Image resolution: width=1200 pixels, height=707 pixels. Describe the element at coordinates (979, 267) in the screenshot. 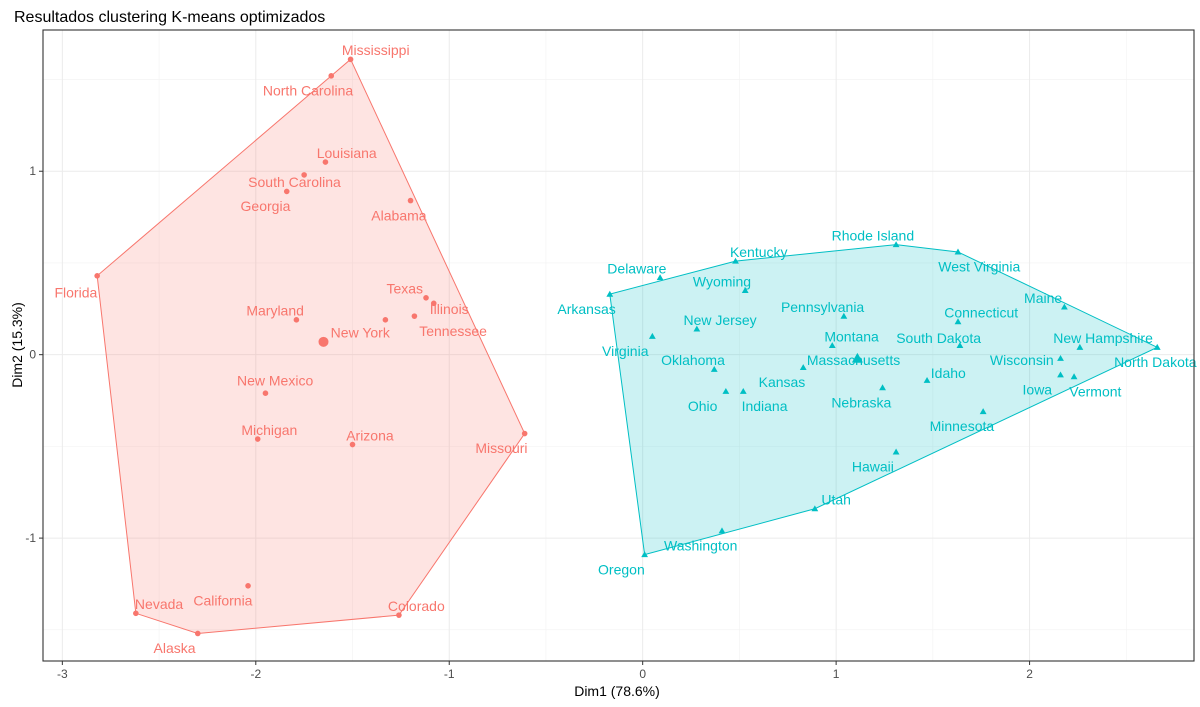

I see `label-west-virginia: West Virginia` at that location.